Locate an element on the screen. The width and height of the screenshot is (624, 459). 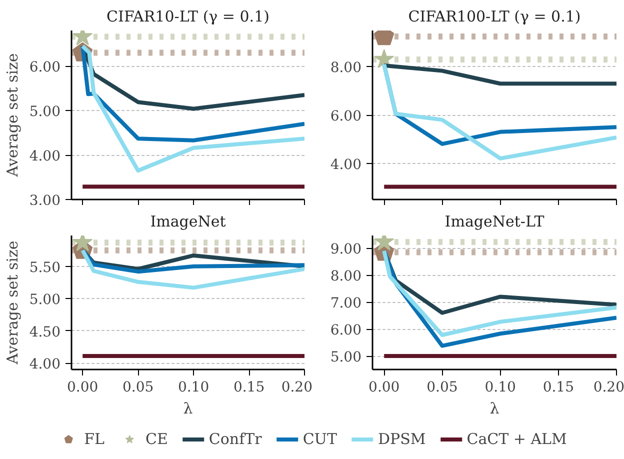
chart-title: CIFAR10-LT (γ = 0.1) is located at coordinates (188, 17).